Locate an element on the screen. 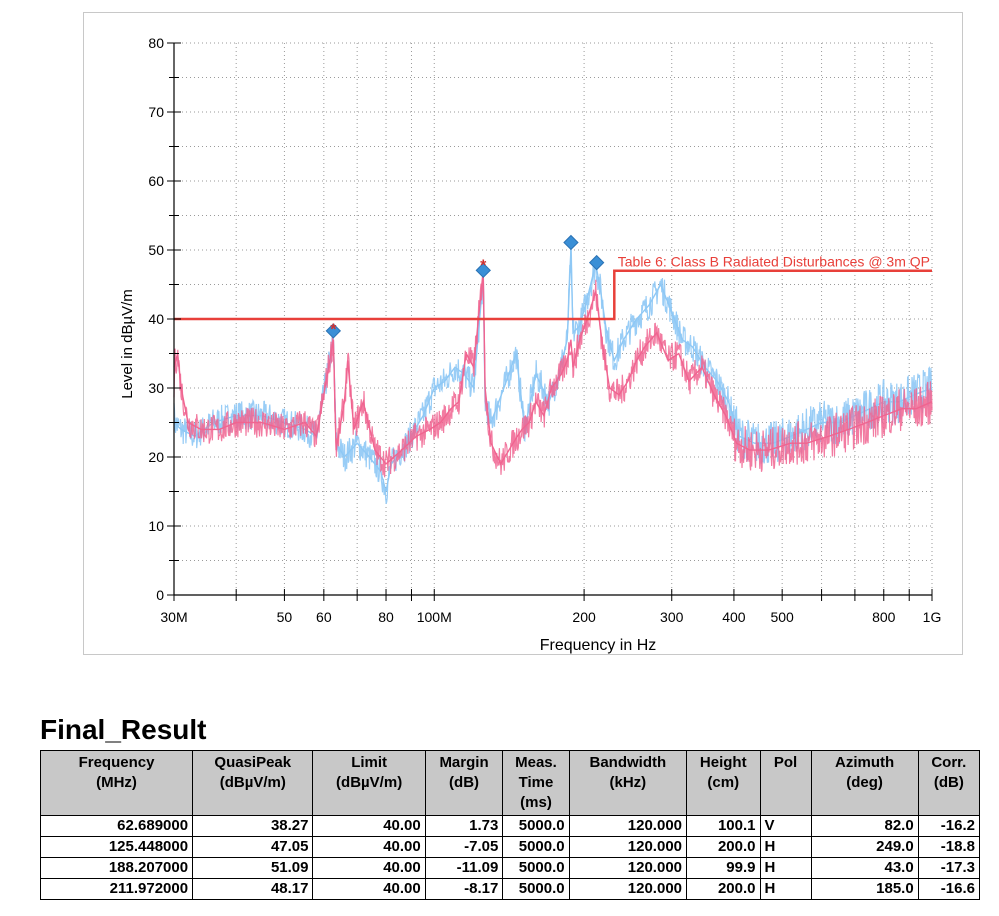 This screenshot has width=999, height=916. x-tick-label: 800 is located at coordinates (884, 617).